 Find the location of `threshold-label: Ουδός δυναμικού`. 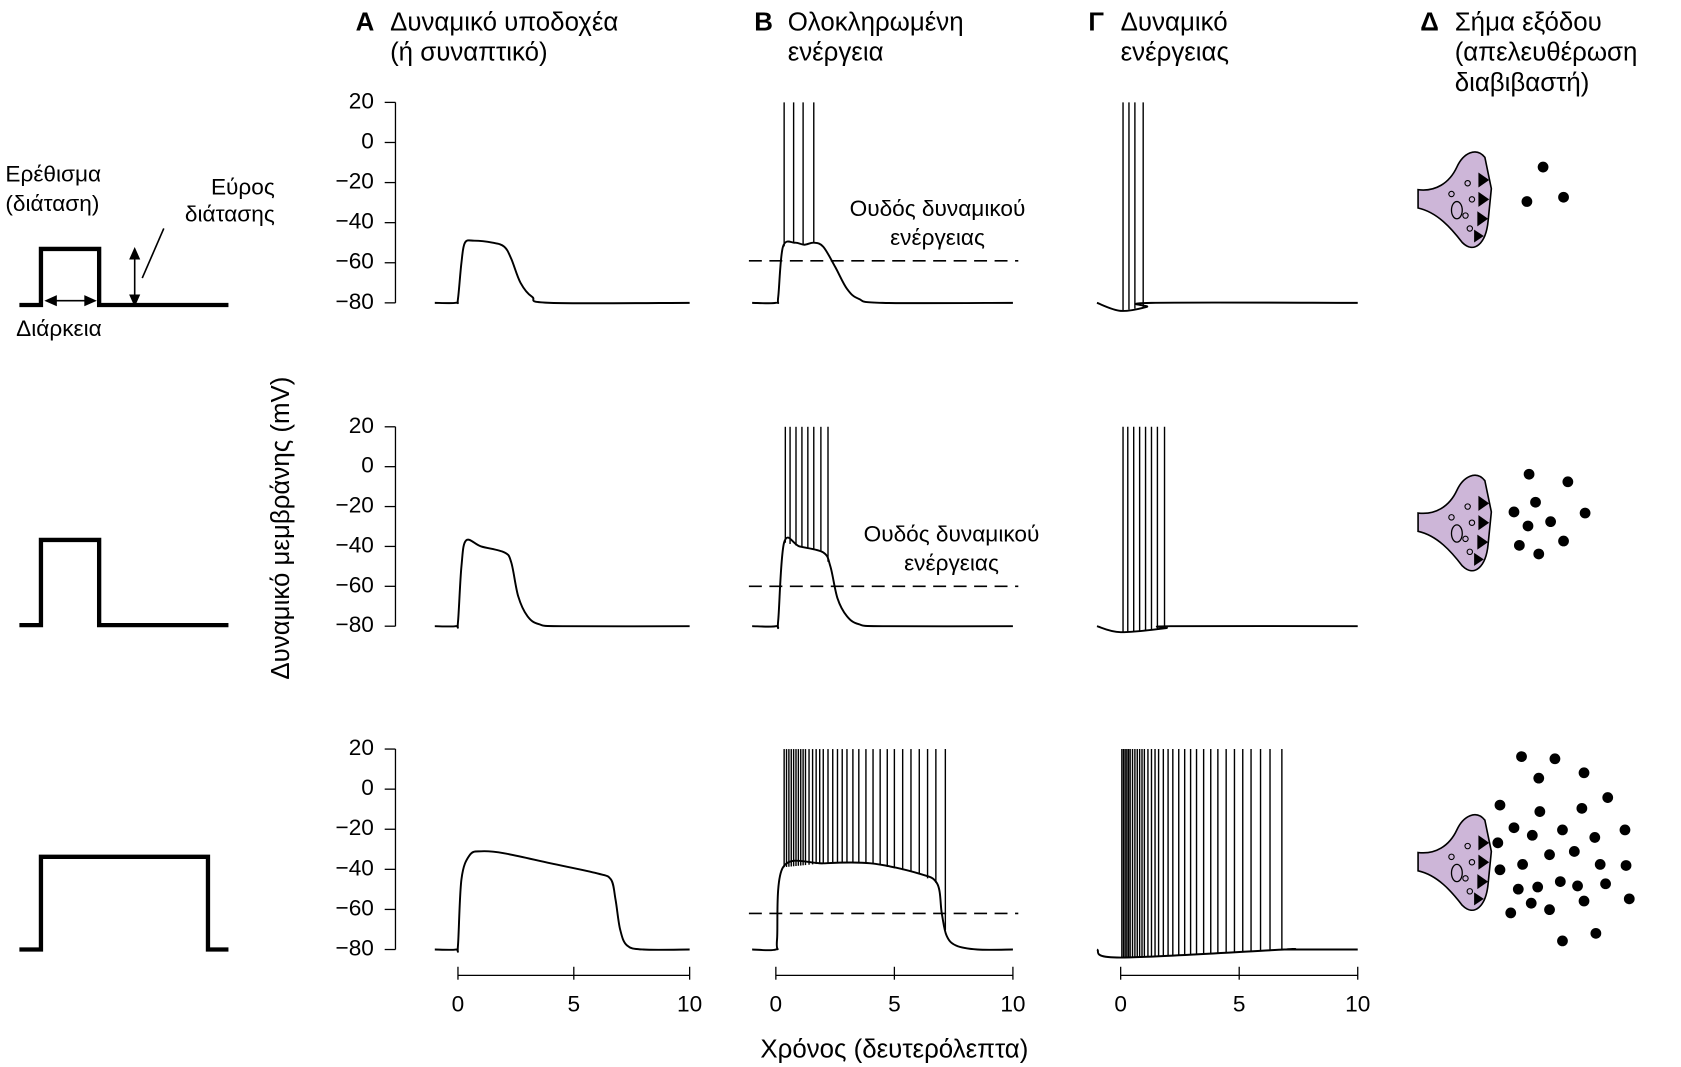

threshold-label: Ουδός δυναμικού is located at coordinates (952, 534).